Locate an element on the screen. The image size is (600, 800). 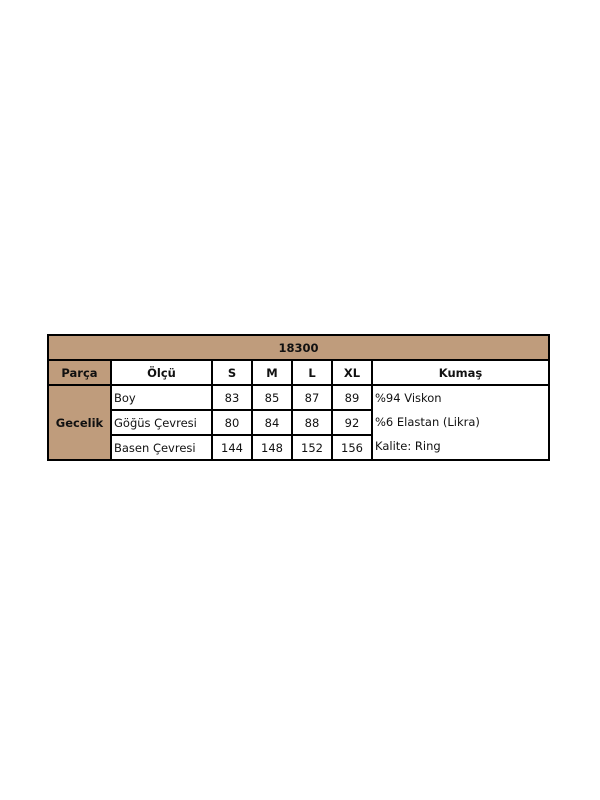
cell: 83 is located at coordinates (232, 397).